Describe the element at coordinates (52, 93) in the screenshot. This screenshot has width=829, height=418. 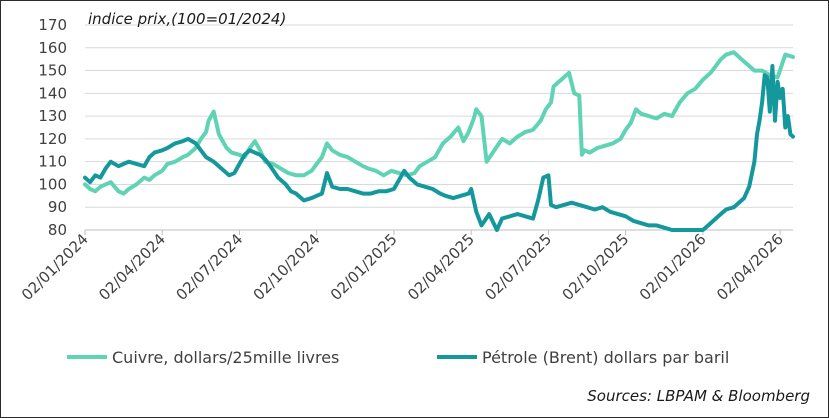
I see `y-tick-label: 140` at that location.